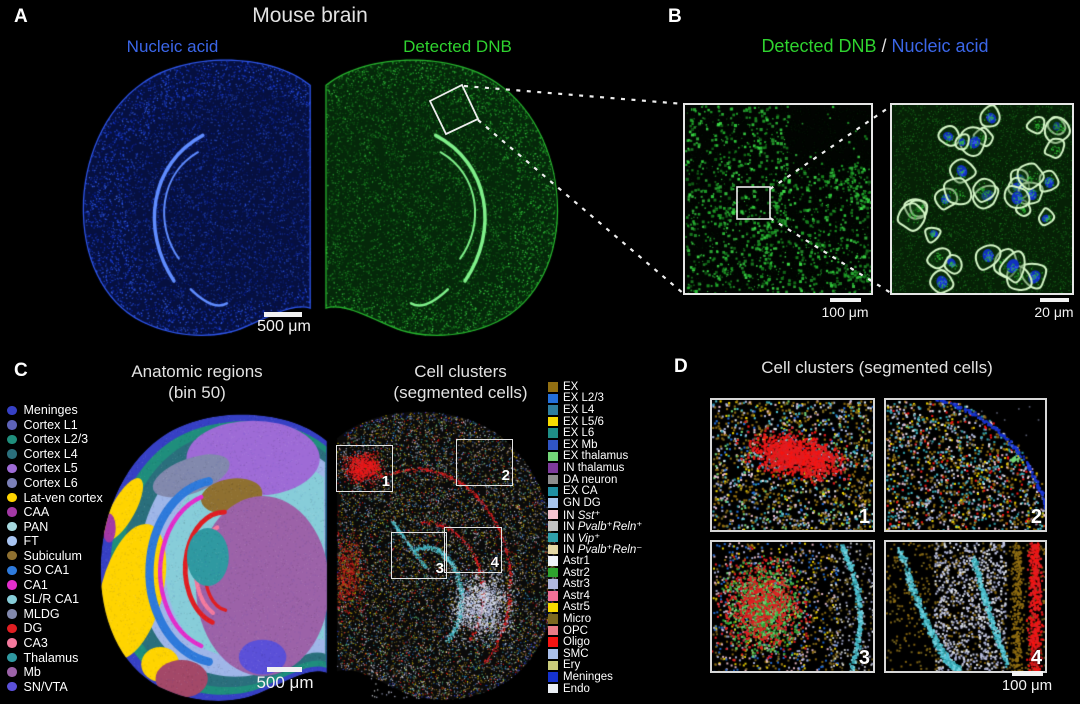 The image size is (1080, 704). I want to click on panel-b-scalebar-left, so click(845, 300).